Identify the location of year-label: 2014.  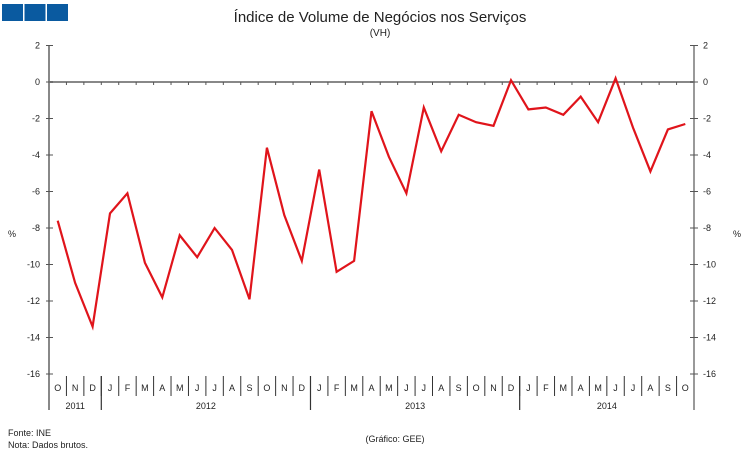
(607, 406).